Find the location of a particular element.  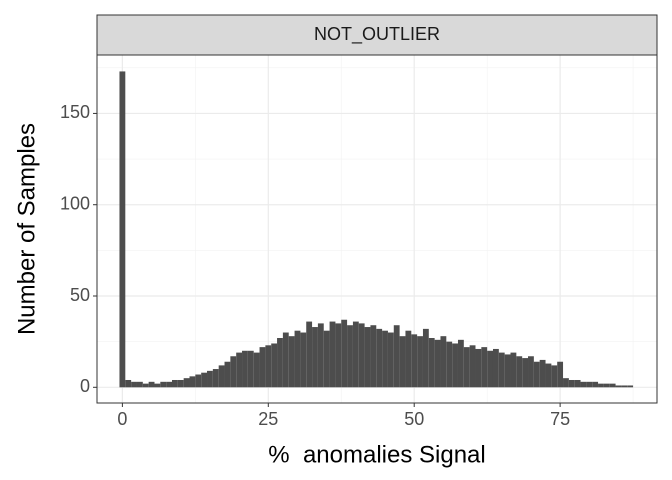

x-tick-label: 25 is located at coordinates (268, 419).